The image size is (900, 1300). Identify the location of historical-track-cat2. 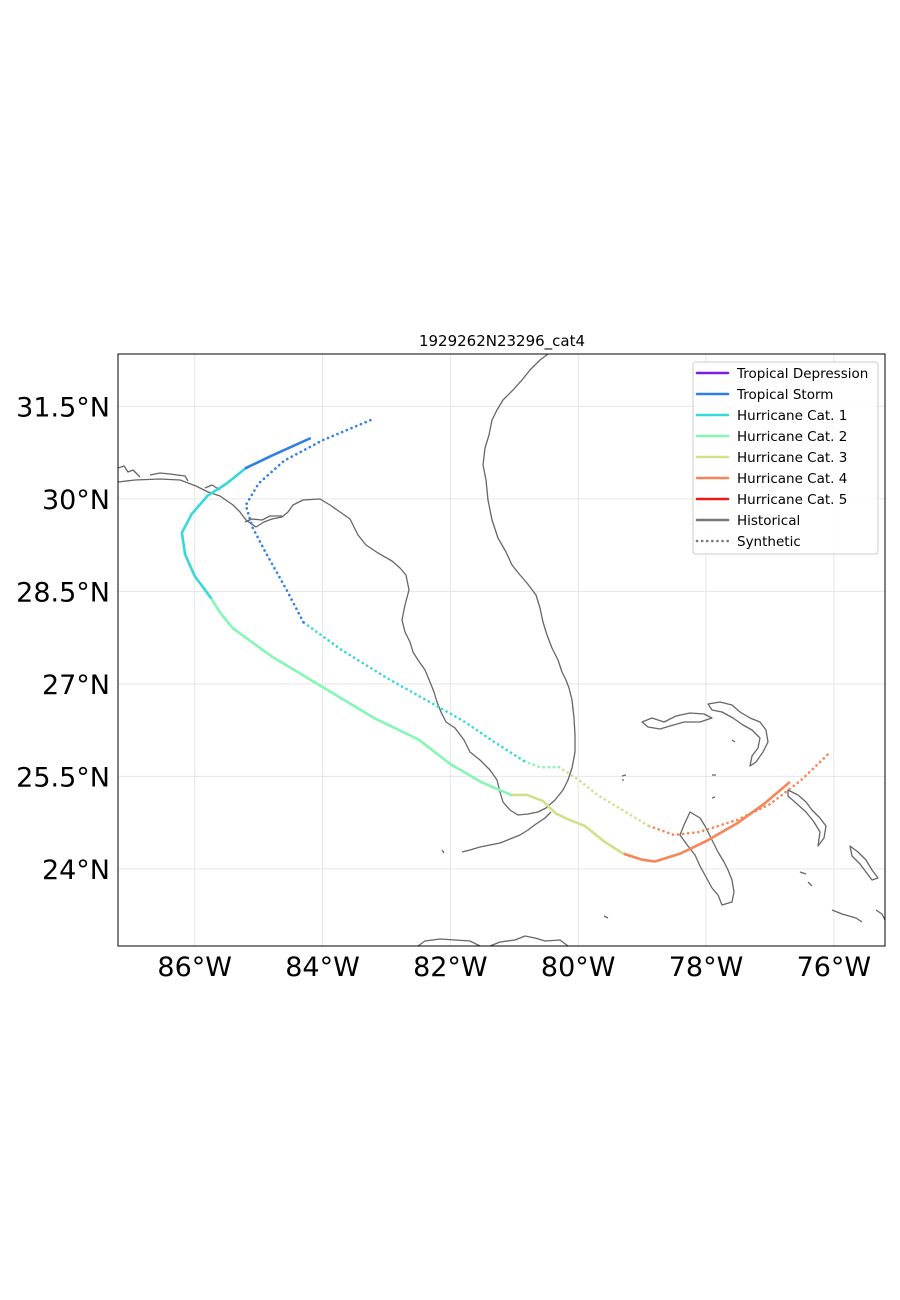
(361, 696).